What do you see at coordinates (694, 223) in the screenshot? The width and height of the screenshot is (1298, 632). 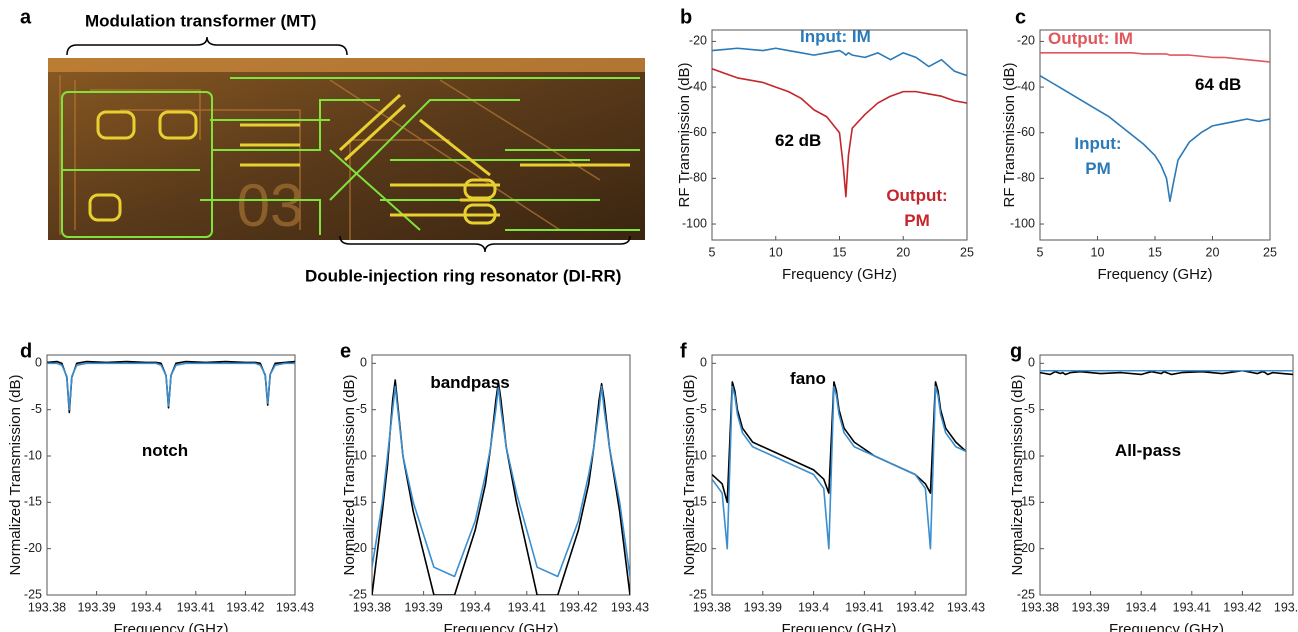 I see `y-tick-label: -100` at bounding box center [694, 223].